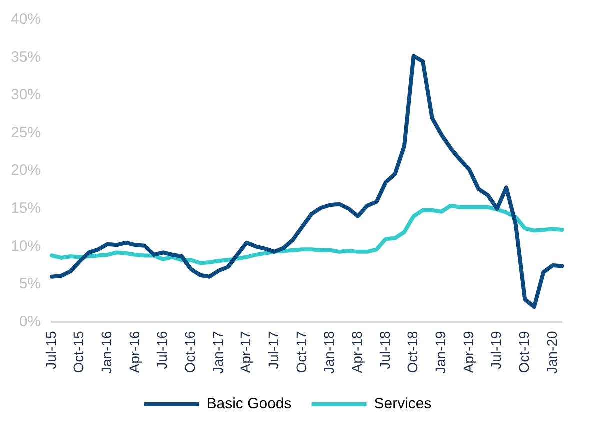 This screenshot has height=430, width=590. I want to click on y-tick-label: 5%, so click(30, 284).